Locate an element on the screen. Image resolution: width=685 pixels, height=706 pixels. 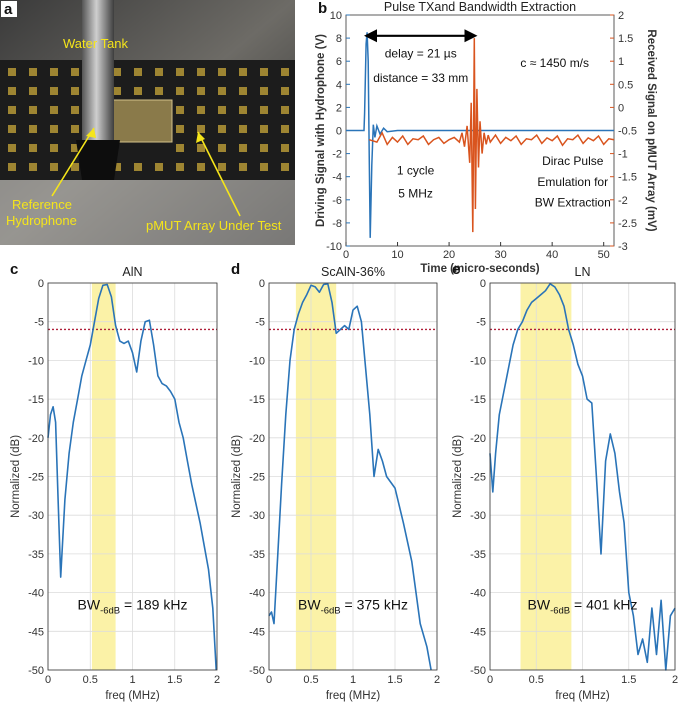
x-tick-label-d: 1.5 is located at coordinates (394, 680).